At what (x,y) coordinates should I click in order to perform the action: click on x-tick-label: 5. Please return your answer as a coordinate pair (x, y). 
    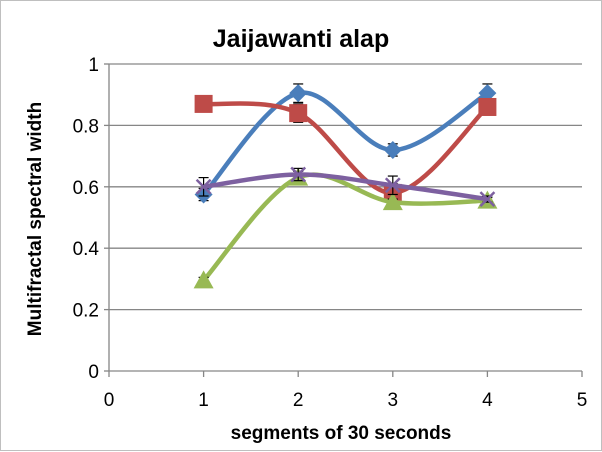
    Looking at the image, I should click on (582, 400).